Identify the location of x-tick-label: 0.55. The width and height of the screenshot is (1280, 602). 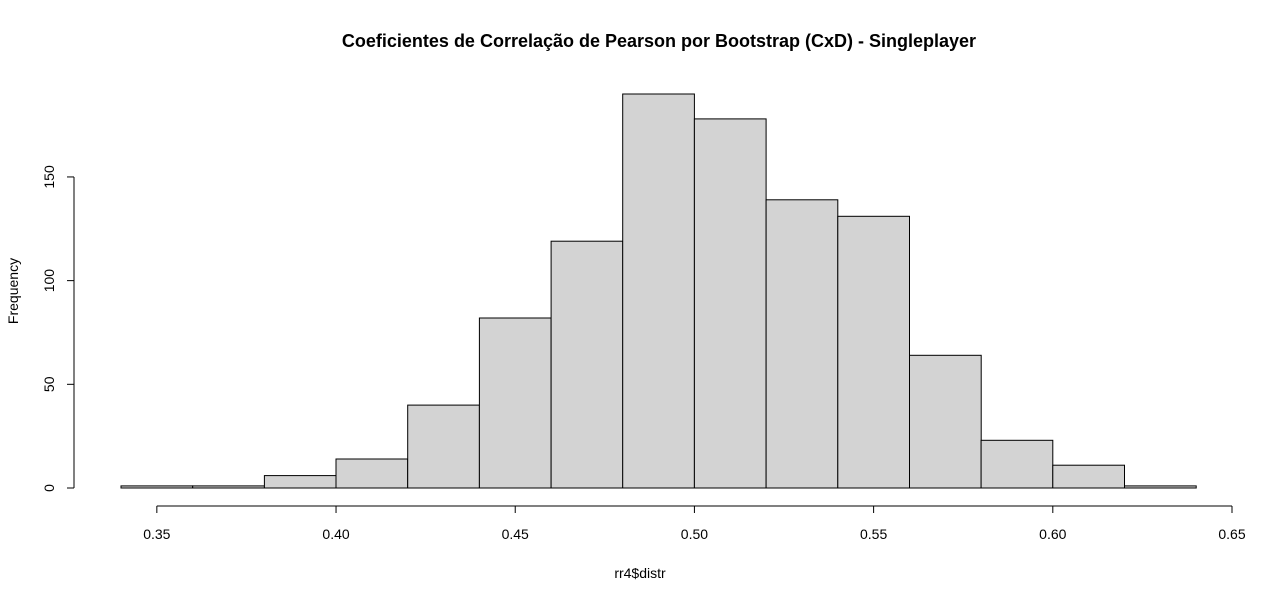
(873, 534).